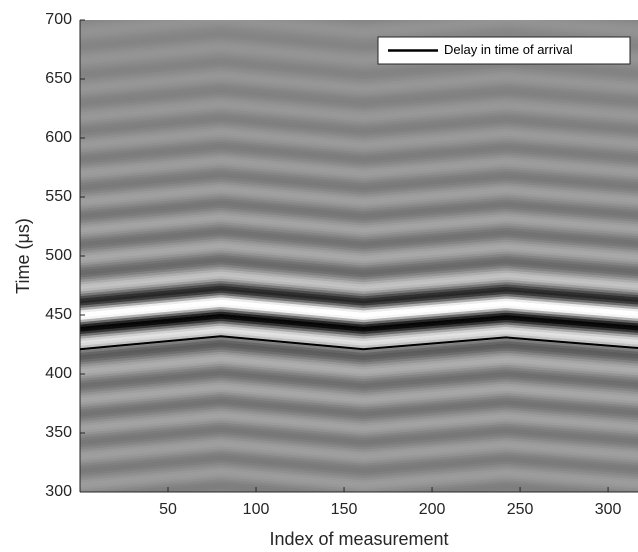 Image resolution: width=638 pixels, height=552 pixels. I want to click on x-tick-label: 300, so click(608, 509).